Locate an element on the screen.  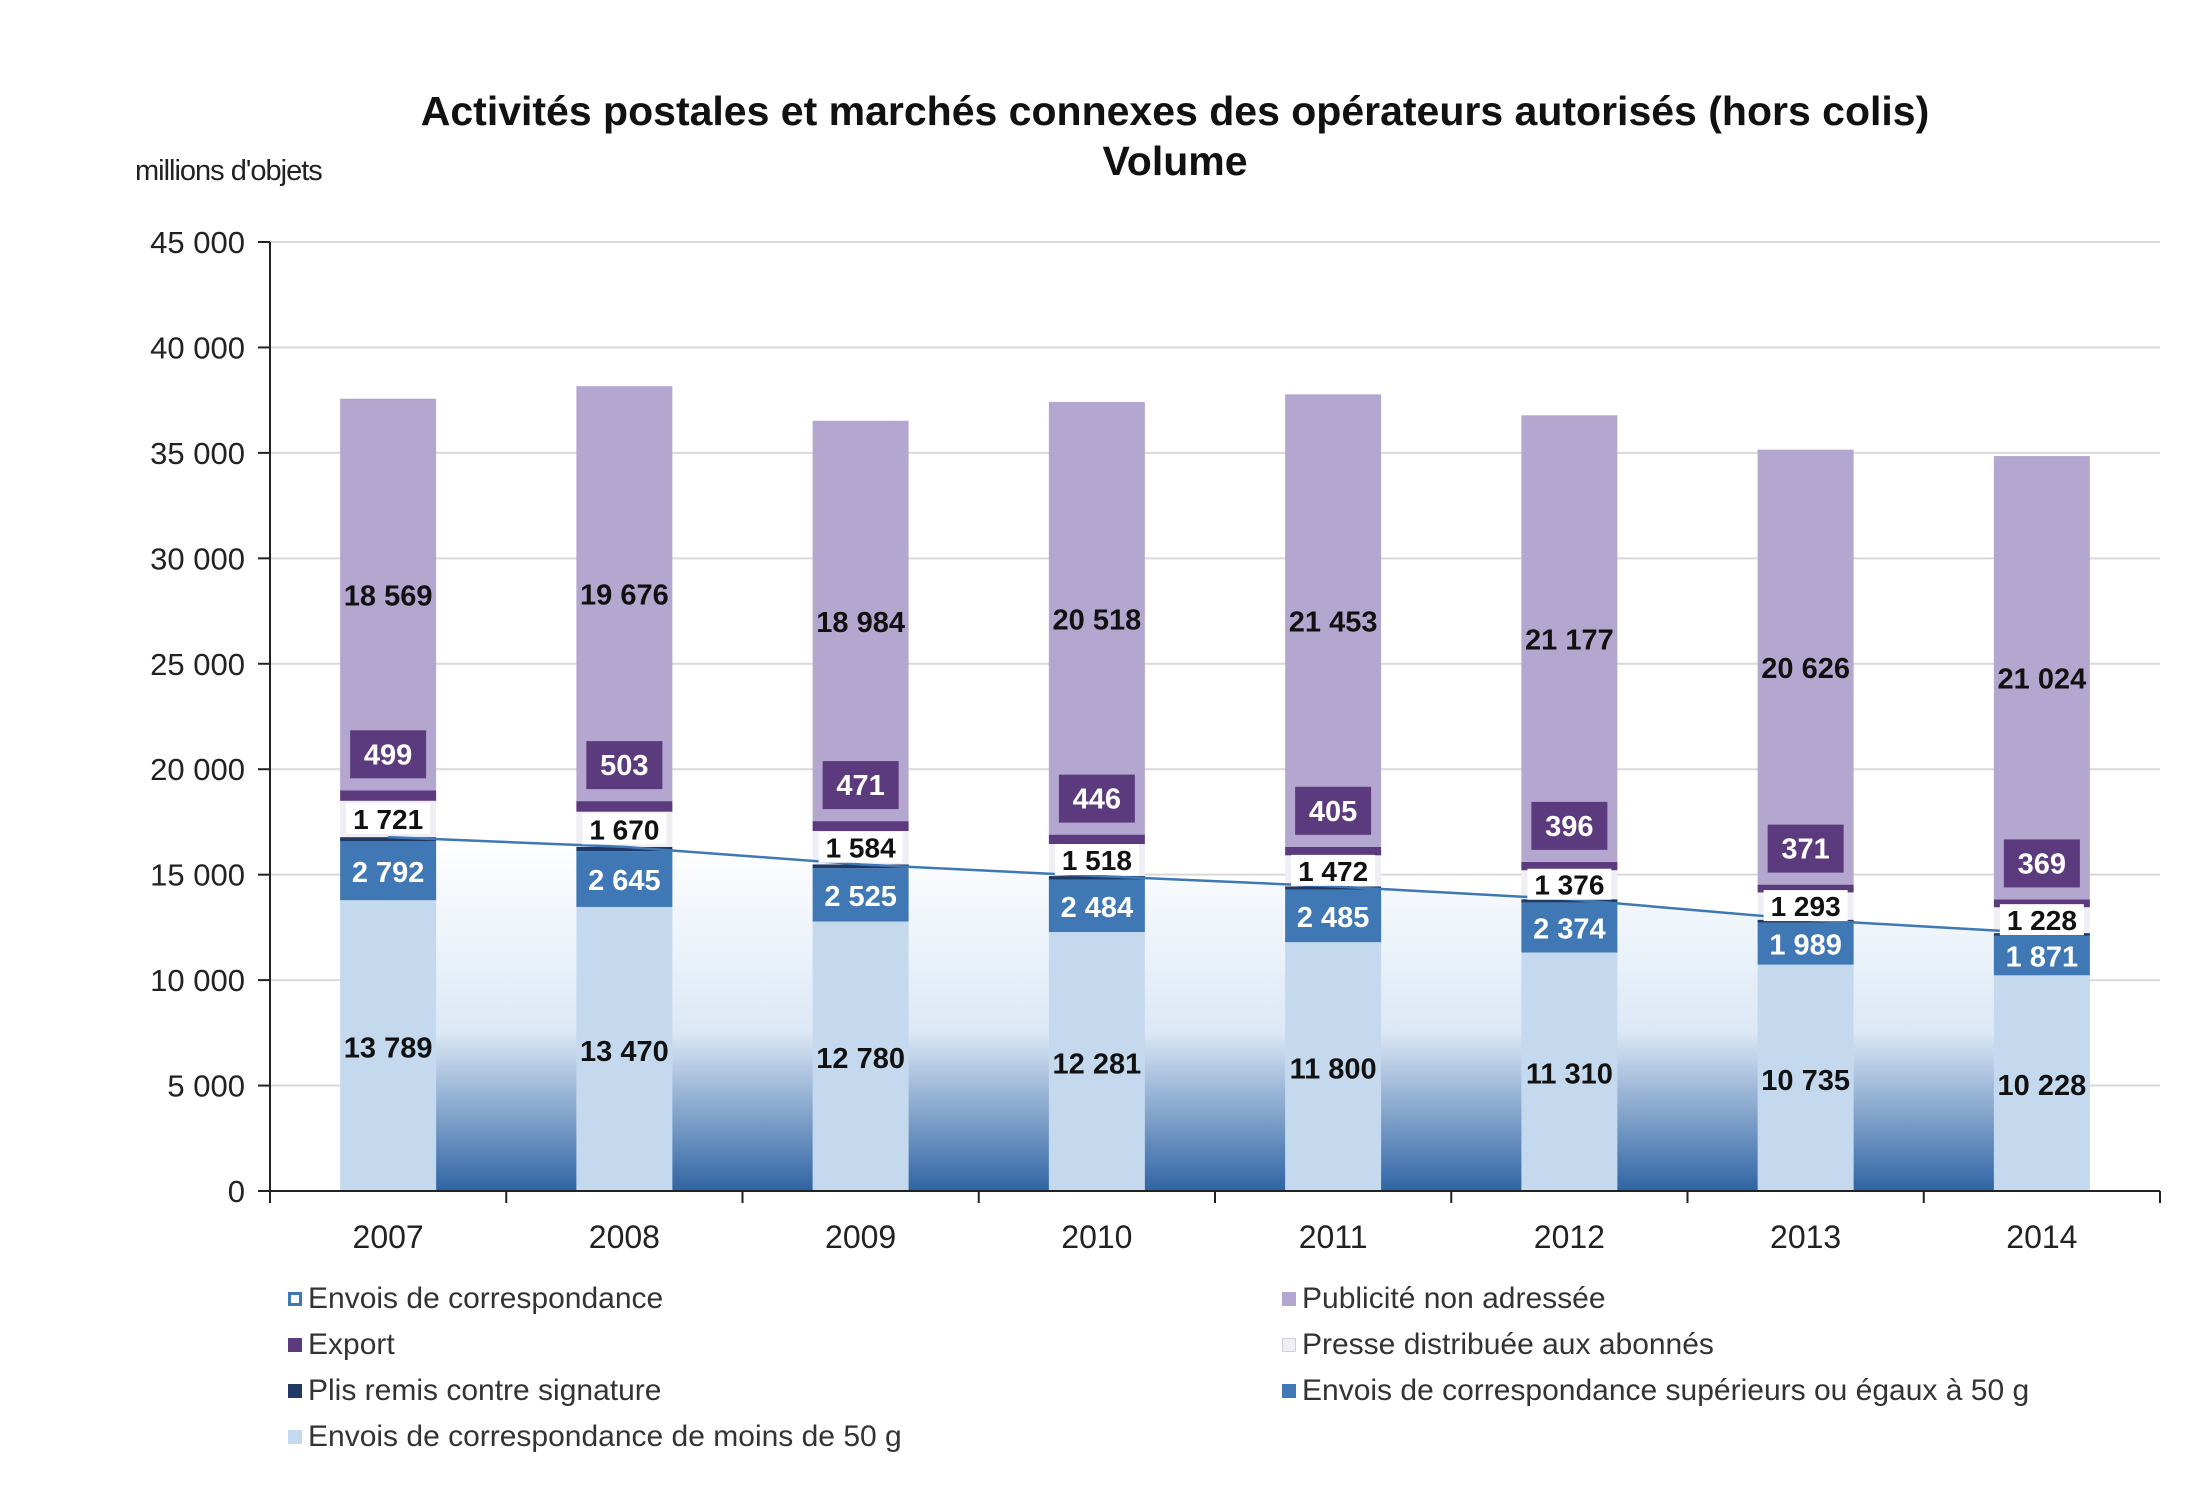
data-label-presse: 1 584 is located at coordinates (861, 848).